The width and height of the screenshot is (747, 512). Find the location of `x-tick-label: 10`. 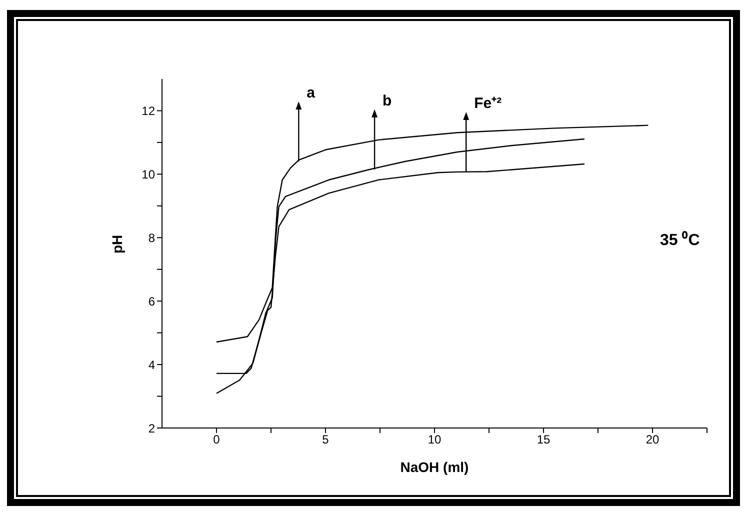

x-tick-label: 10 is located at coordinates (435, 439).